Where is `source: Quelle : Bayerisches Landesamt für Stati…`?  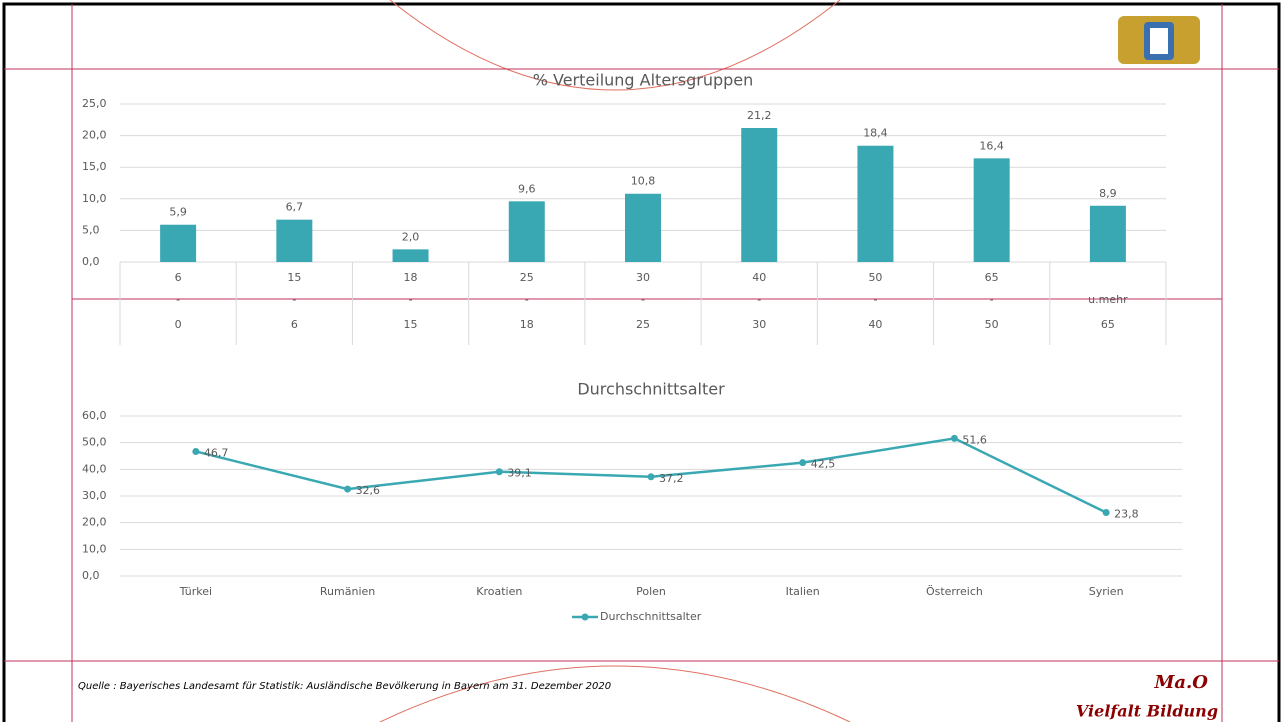
source: Quelle : Bayerisches Landesamt für Stati… is located at coordinates (344, 686).